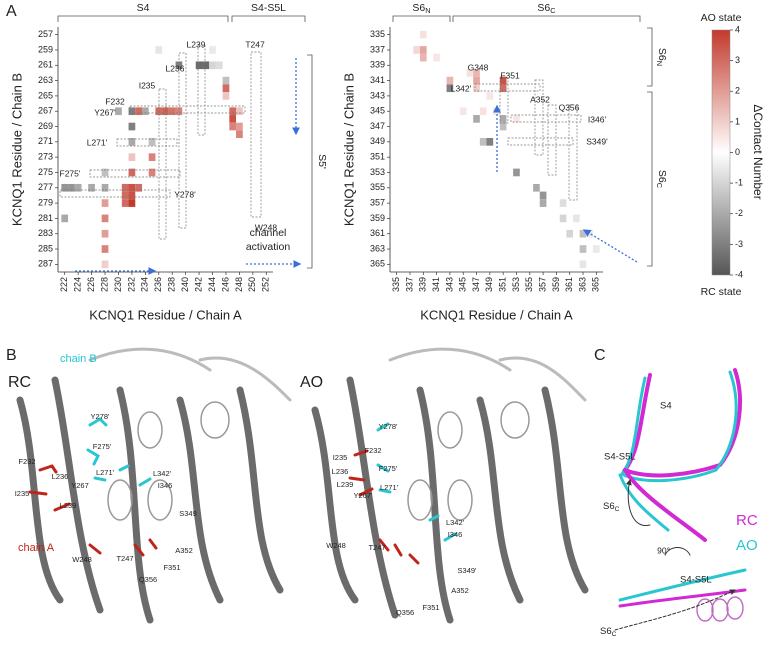 This screenshot has height=646, width=765. I want to click on residue-label: Q356, so click(405, 612).